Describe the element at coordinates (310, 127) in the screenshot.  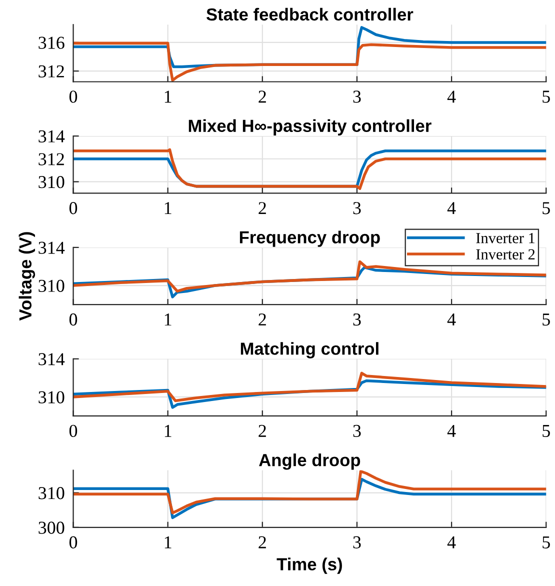
I see `chart-title: Mixed H∞-passivity controller` at that location.